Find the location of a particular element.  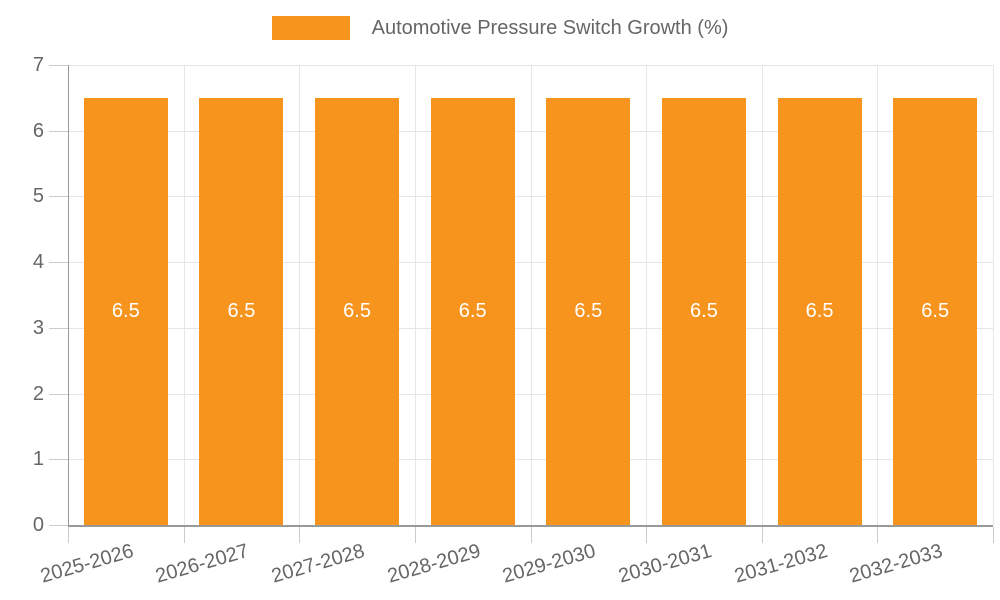

chart-legend: Automotive Pressure Switch Growth (%) is located at coordinates (500, 28).